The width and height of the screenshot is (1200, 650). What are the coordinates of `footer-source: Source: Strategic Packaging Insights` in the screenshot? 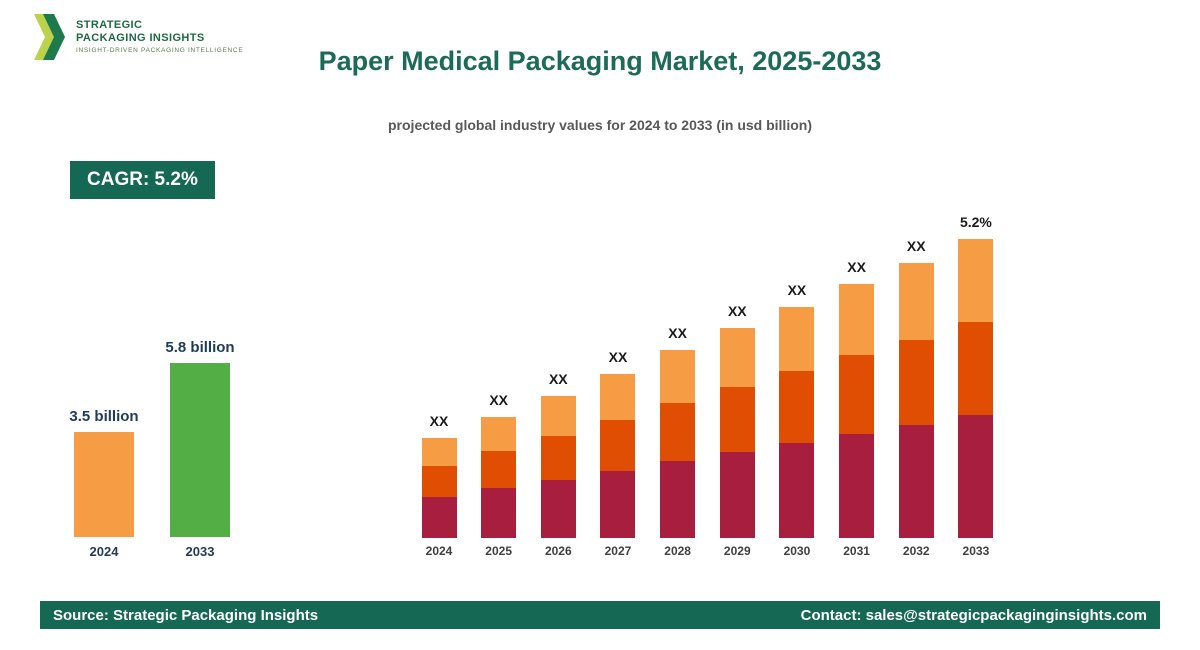 It's located at (186, 615).